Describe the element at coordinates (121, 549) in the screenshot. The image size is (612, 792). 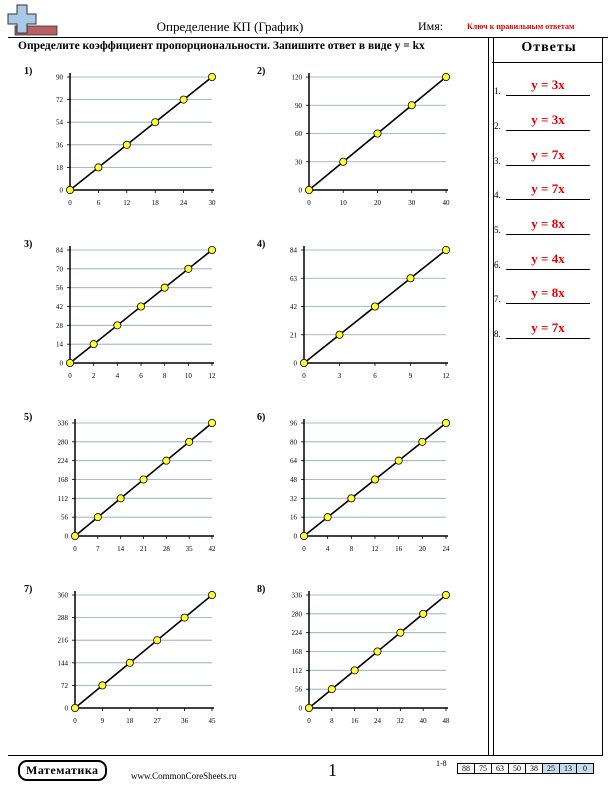
I see `x-tick-label: 14` at that location.